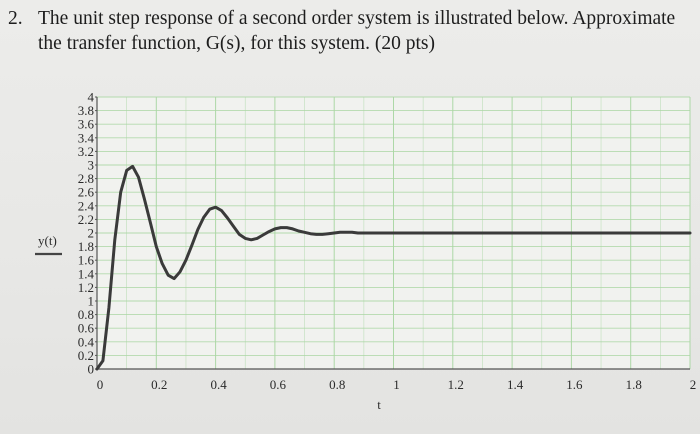 The width and height of the screenshot is (700, 434). What do you see at coordinates (91, 97) in the screenshot?
I see `y-tick-label: 4` at bounding box center [91, 97].